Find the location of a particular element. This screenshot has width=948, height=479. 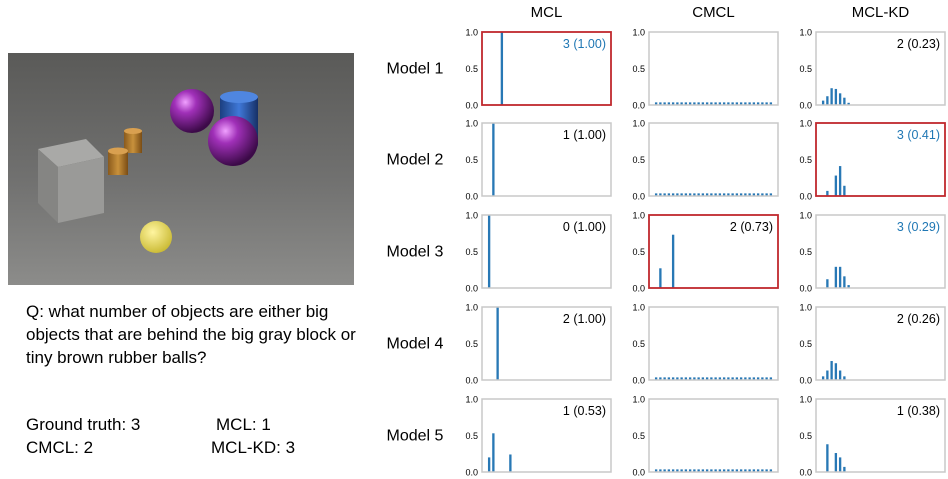

model-1-mcl-kd-ytick-0-0: 0.0 is located at coordinates (805, 106).